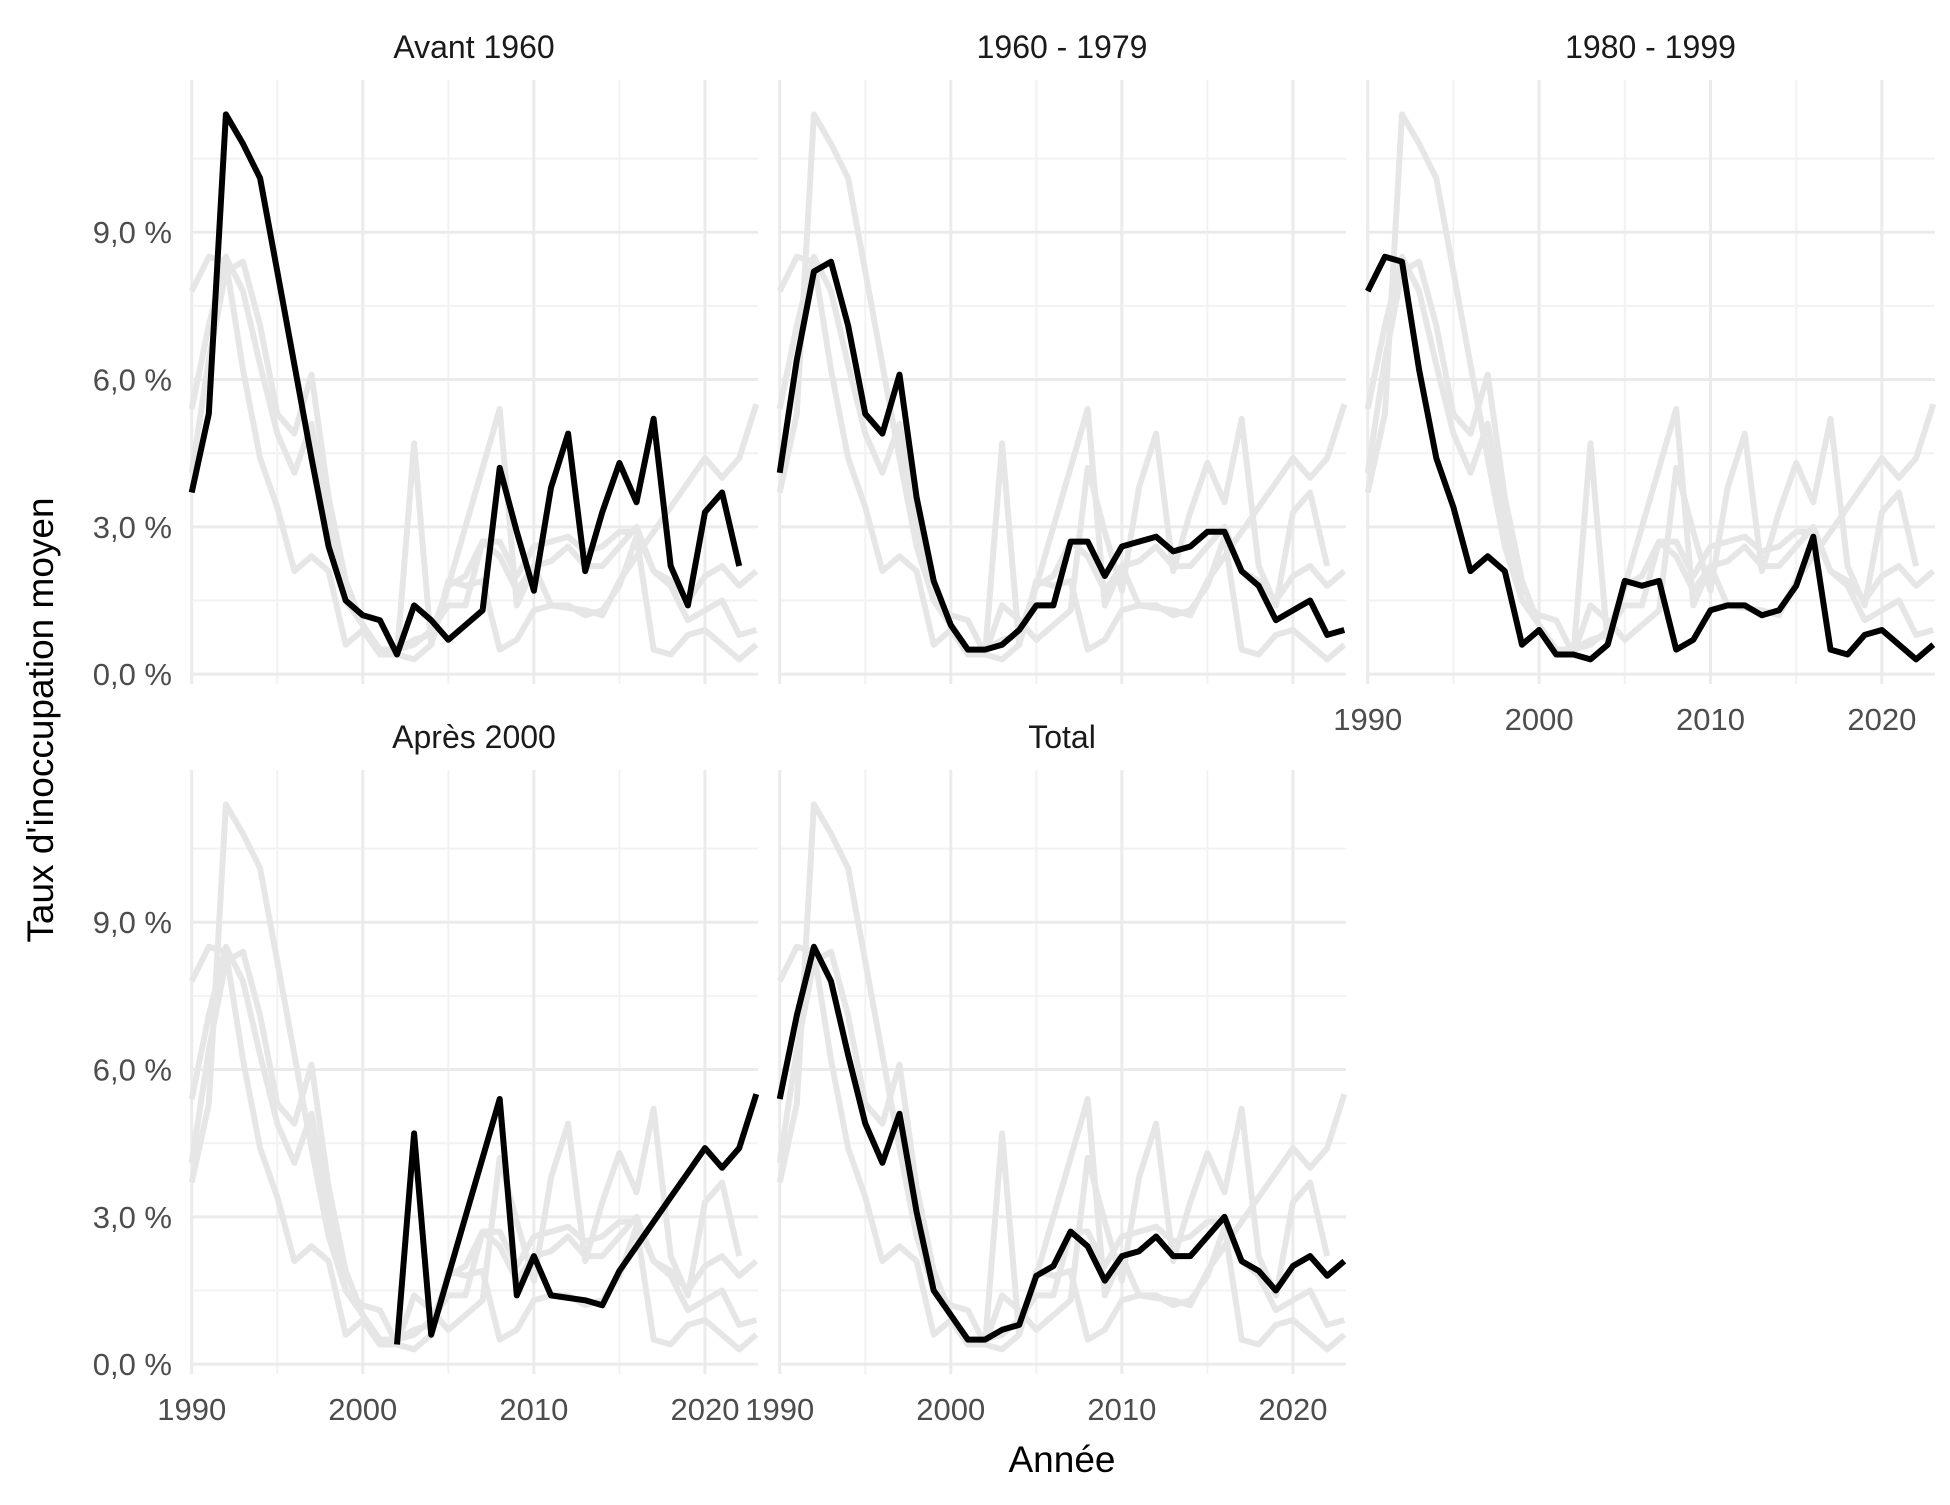 Image resolution: width=1950 pixels, height=1505 pixels. I want to click on facet-panel: 1980 - 1999 1990 2000 2010 2020, so click(1635, 383).